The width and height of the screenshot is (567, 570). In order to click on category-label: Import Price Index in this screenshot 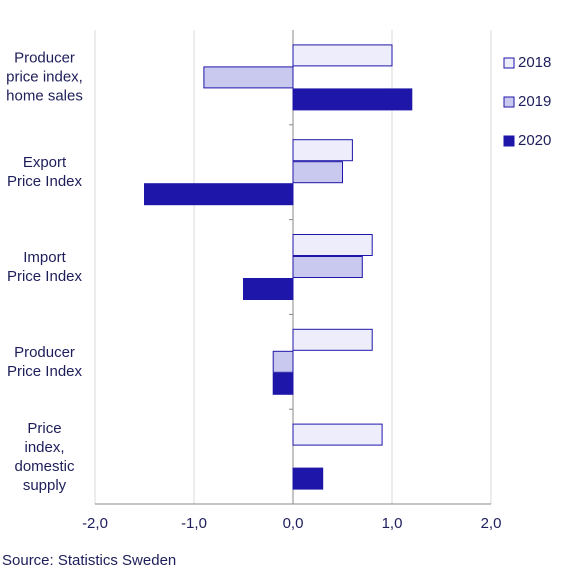, I will do `click(44, 267)`.